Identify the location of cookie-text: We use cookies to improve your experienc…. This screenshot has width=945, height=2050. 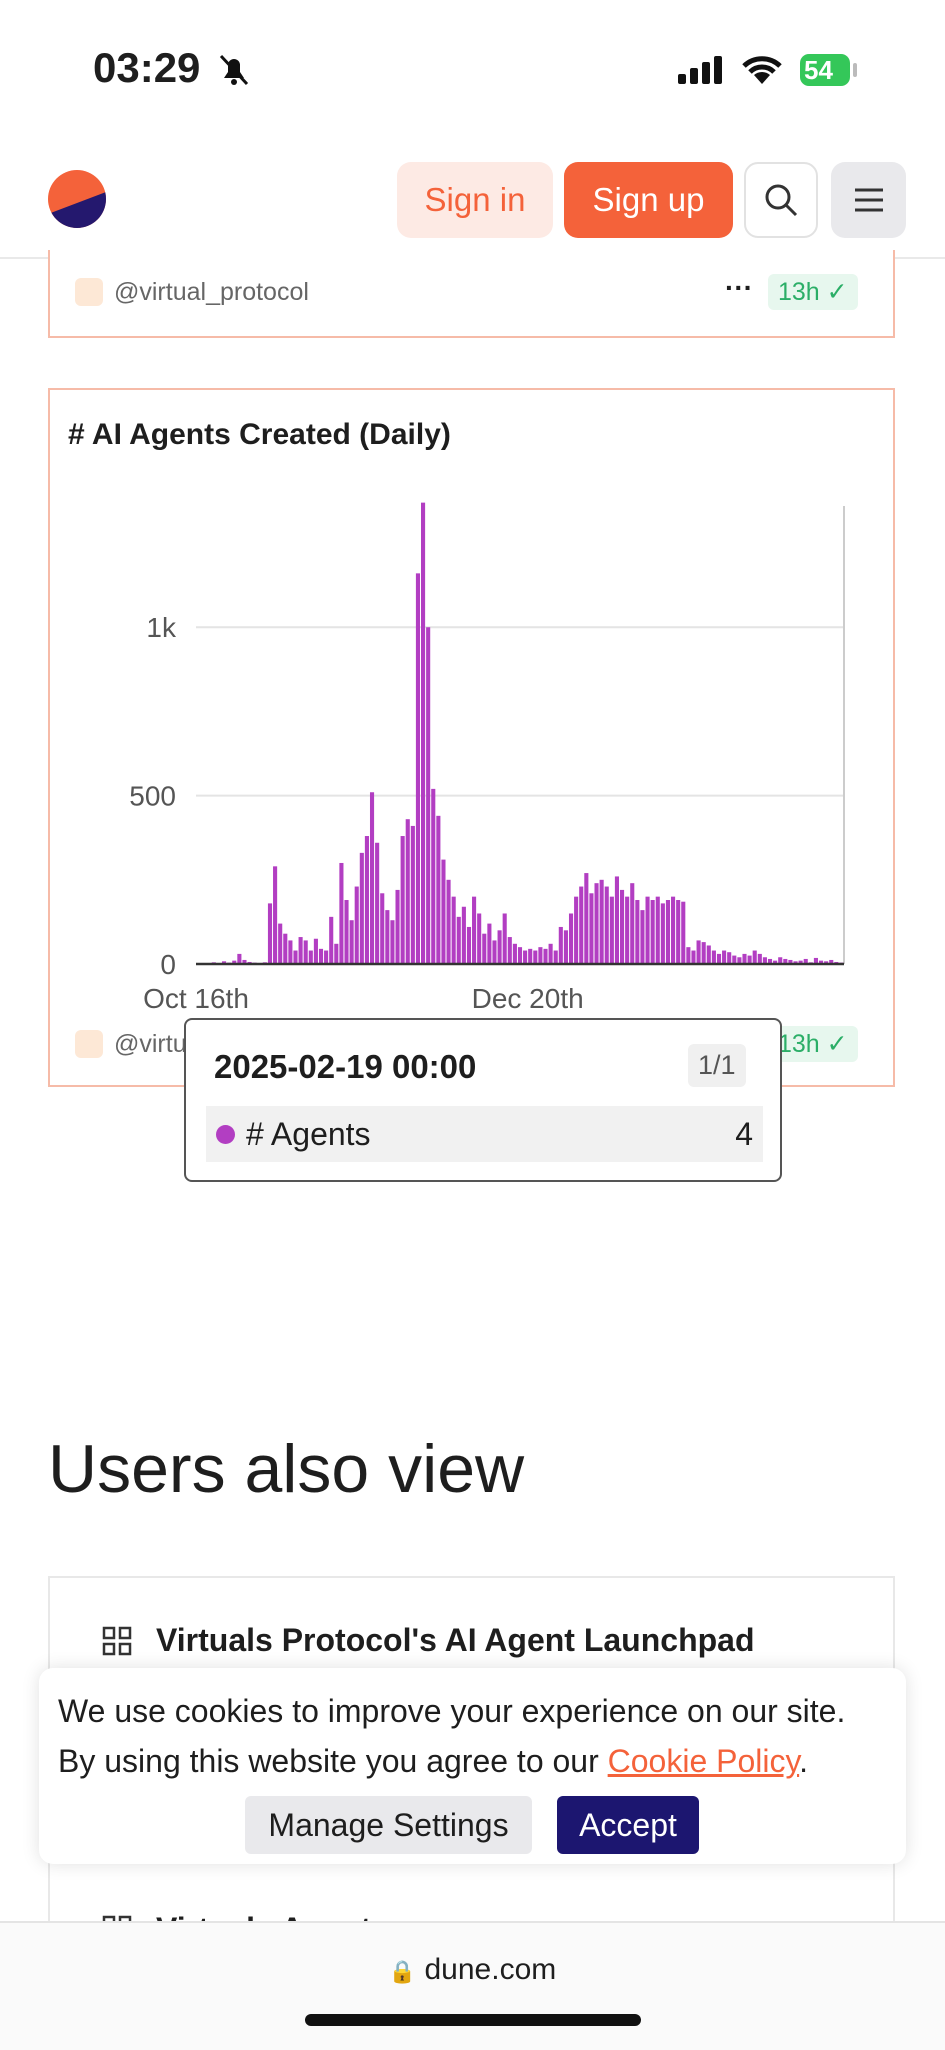
(451, 1736).